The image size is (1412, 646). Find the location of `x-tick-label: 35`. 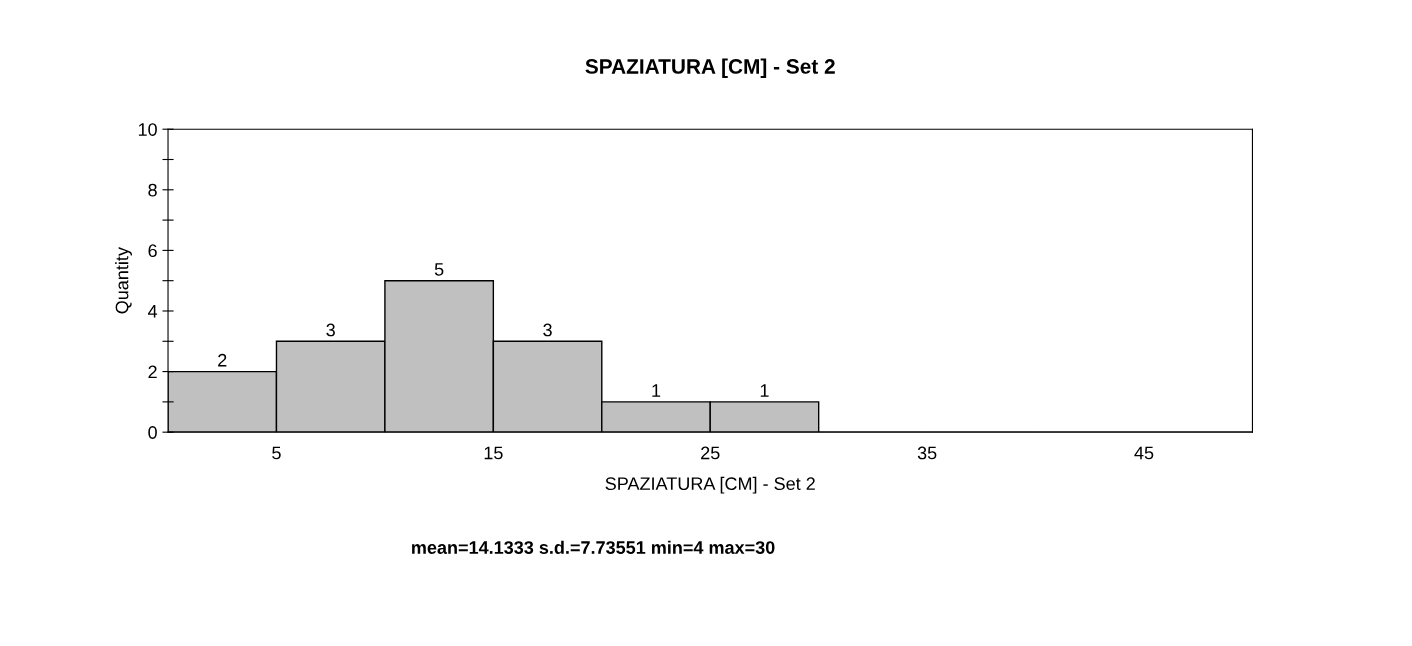

x-tick-label: 35 is located at coordinates (927, 453).